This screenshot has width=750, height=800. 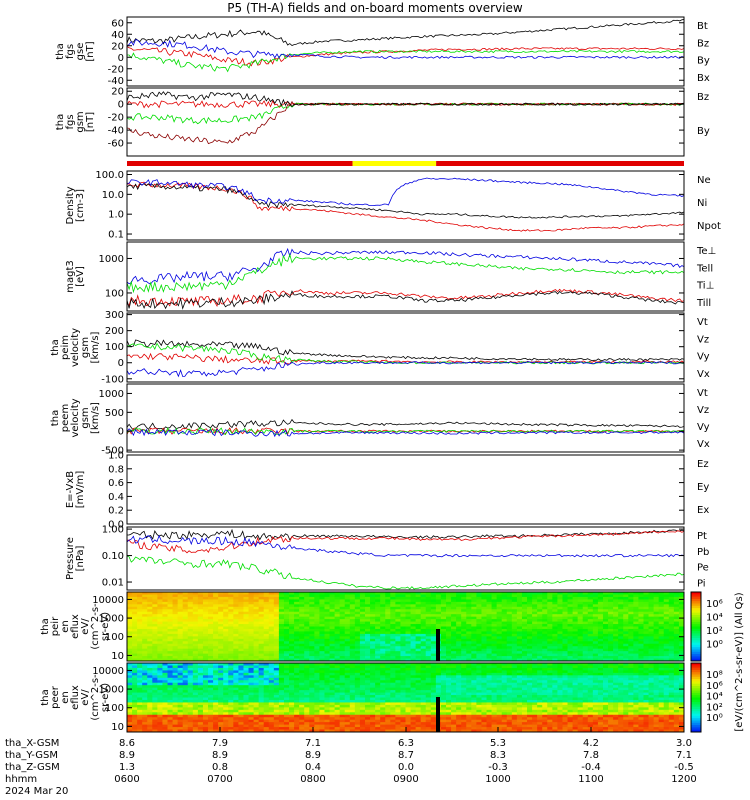 I want to click on legend-label-Vz: Vz, so click(x=703, y=339).